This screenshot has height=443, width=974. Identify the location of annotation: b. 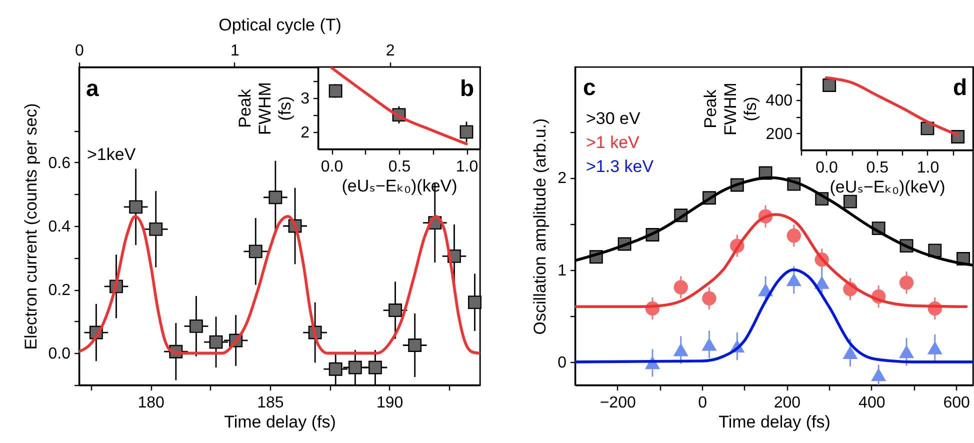
(467, 88).